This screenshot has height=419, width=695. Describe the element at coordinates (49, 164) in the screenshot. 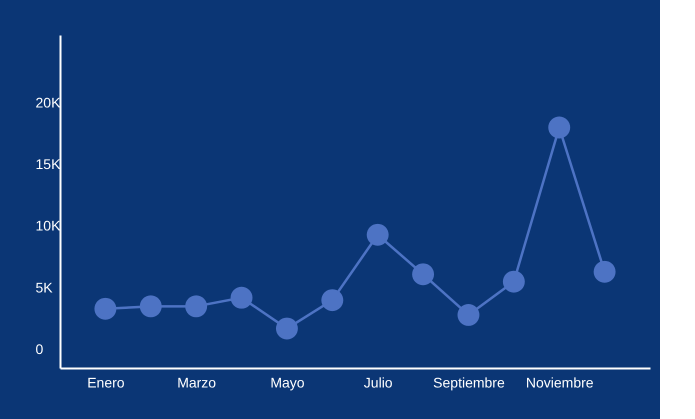

I see `y-tick-label: 15K` at that location.